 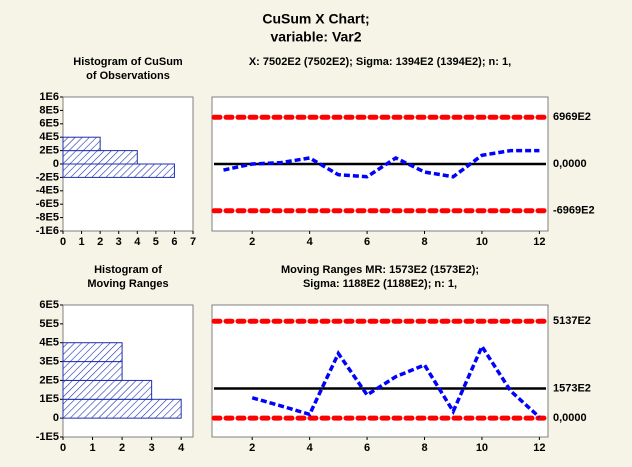 What do you see at coordinates (49, 324) in the screenshot?
I see `y-tick-label: 5E5` at bounding box center [49, 324].